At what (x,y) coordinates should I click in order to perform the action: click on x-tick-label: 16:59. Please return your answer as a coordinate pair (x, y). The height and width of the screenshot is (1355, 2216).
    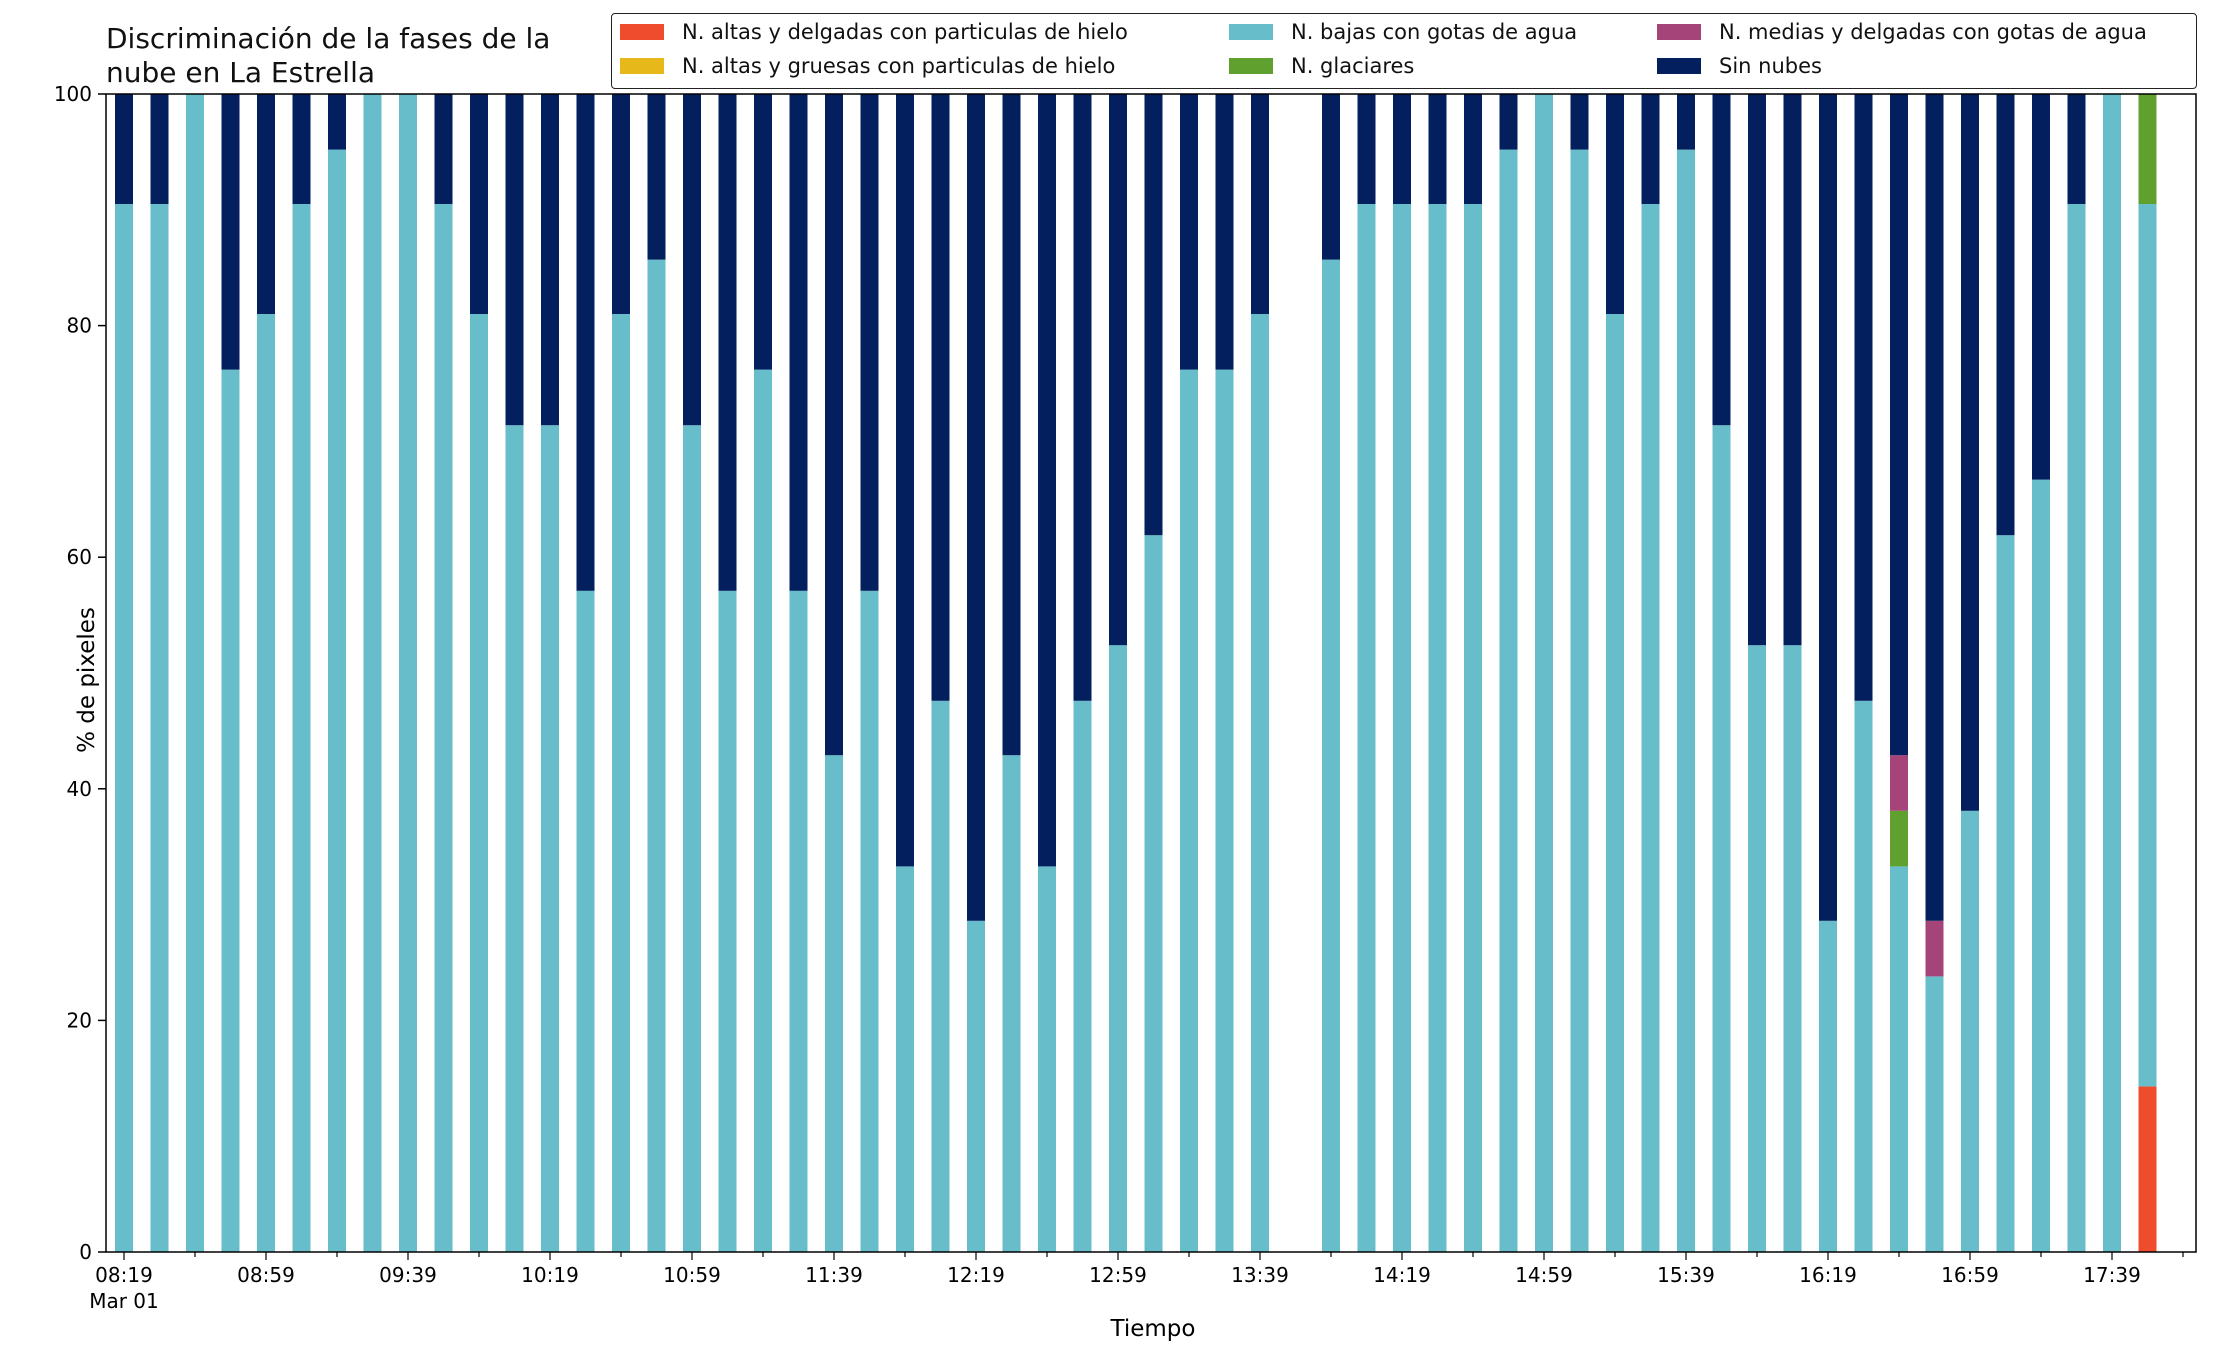
    Looking at the image, I should click on (1970, 1275).